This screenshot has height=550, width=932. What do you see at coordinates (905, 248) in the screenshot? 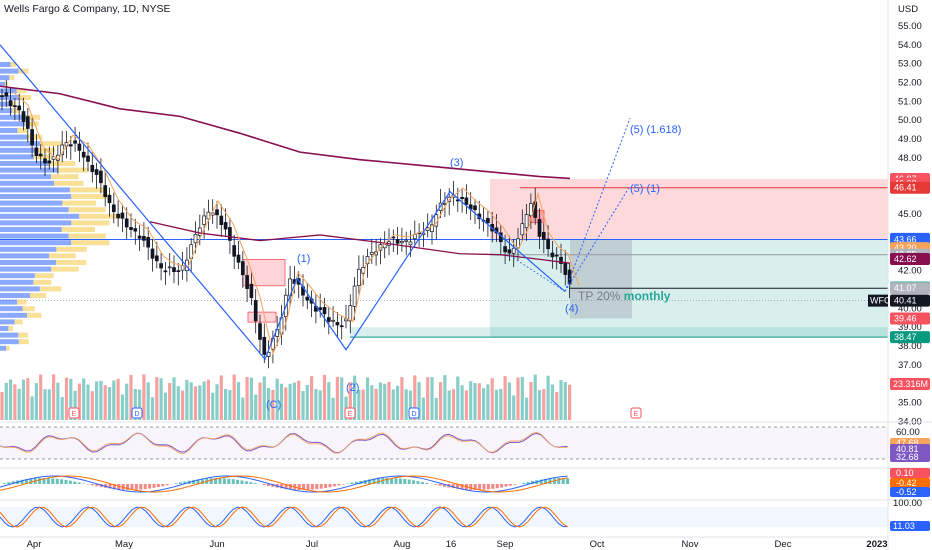
I see `price-badge-label: 43.20` at bounding box center [905, 248].